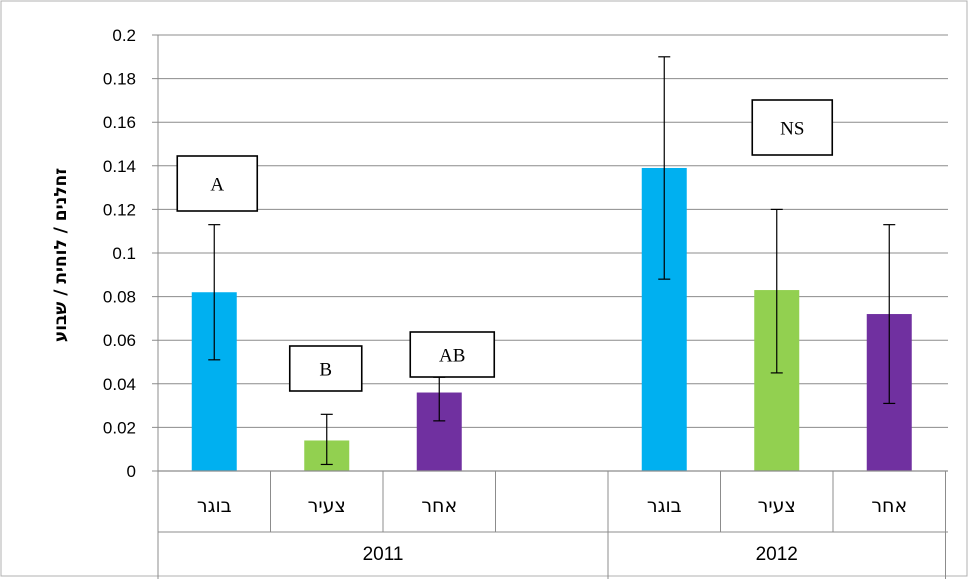  Describe the element at coordinates (383, 554) in the screenshot. I see `group-label: 2011` at that location.